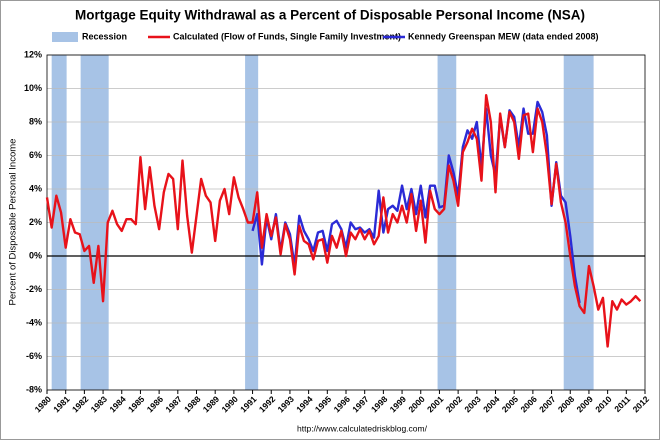 This screenshot has width=660, height=440. Describe the element at coordinates (34, 289) in the screenshot. I see `y-tick-label: -2%` at that location.